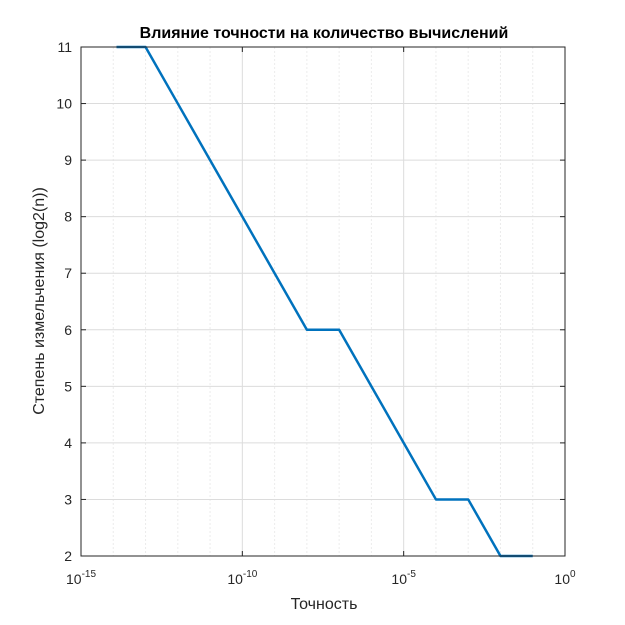 This screenshot has height=625, width=625. I want to click on x-tick-label: 10⁰, so click(565, 578).